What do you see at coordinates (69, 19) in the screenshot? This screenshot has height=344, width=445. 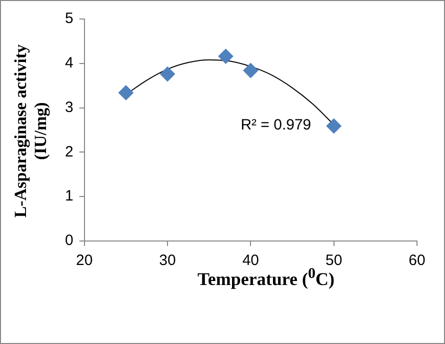 I see `y-tick-label: 5` at bounding box center [69, 19].